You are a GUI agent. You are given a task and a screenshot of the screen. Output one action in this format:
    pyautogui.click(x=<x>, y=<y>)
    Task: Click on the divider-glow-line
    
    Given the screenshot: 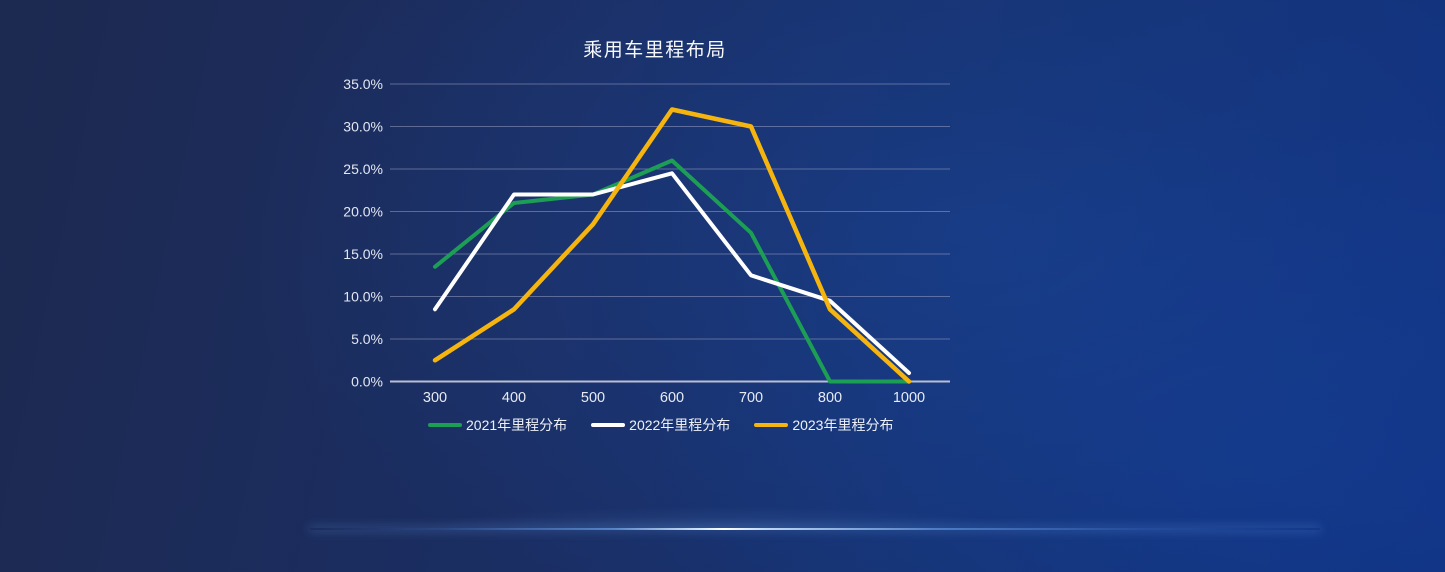 What is the action you would take?
    pyautogui.click(x=815, y=529)
    